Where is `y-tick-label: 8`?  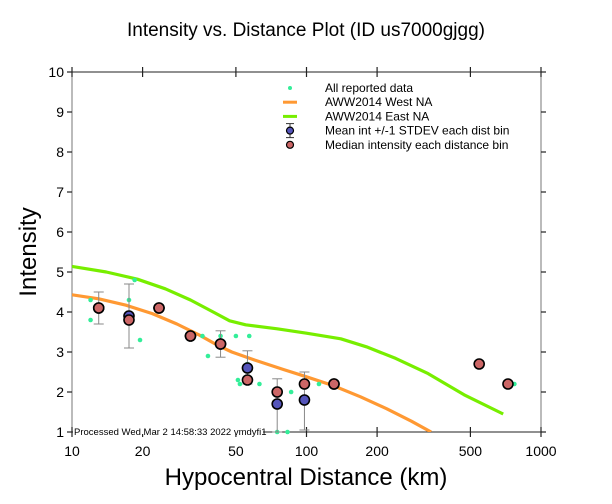
y-tick-label: 8 is located at coordinates (60, 152).